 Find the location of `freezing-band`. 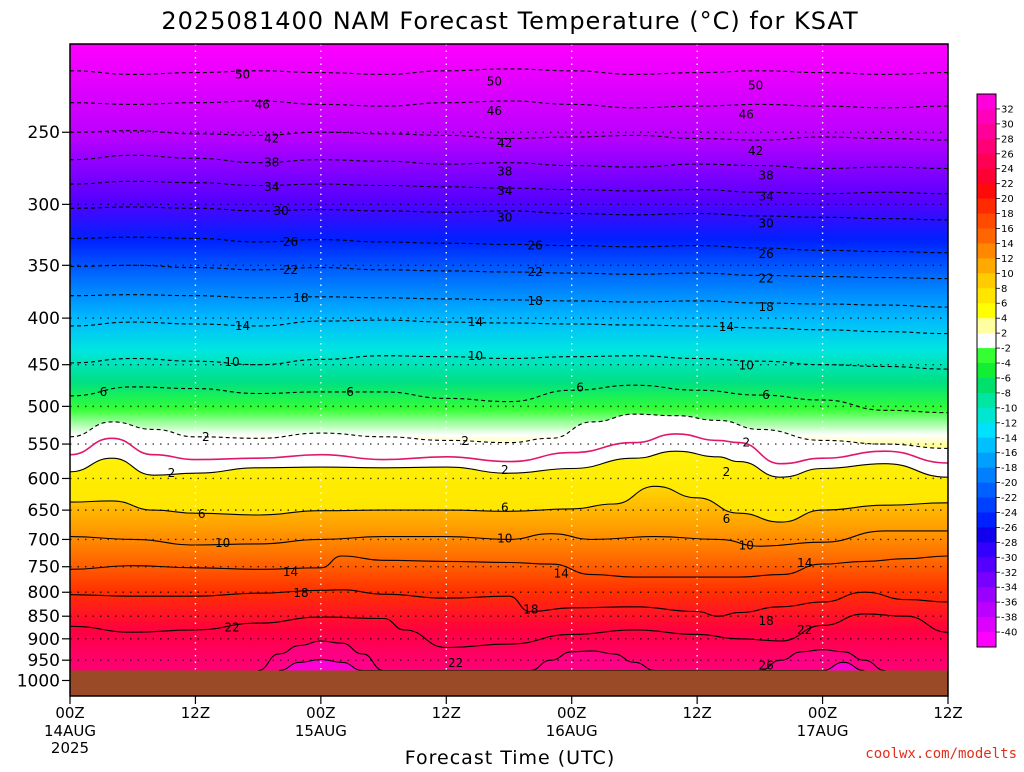

freezing-band is located at coordinates (509, 468).